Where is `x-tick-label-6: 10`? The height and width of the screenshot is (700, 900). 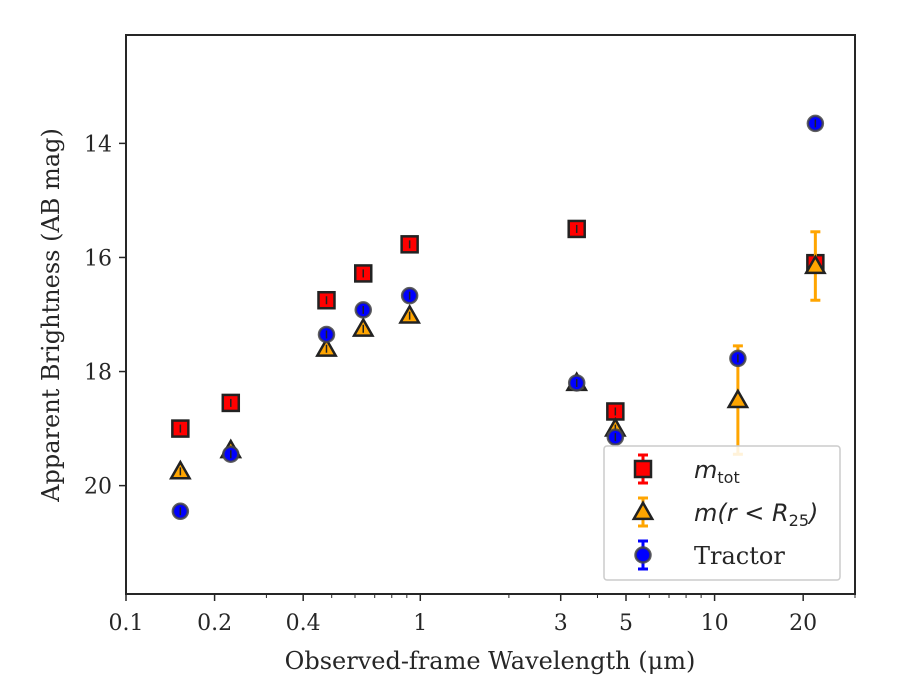
x-tick-label-6: 10 is located at coordinates (715, 623).